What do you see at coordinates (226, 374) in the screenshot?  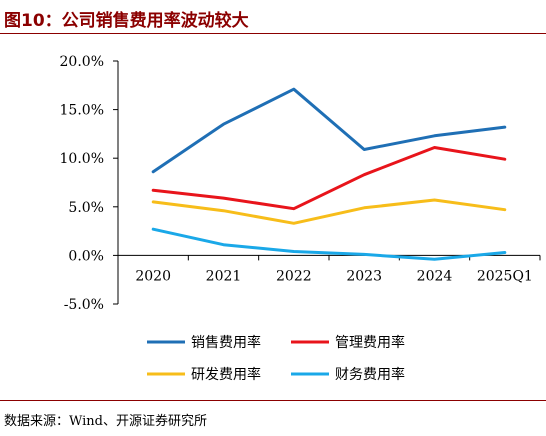 I see `legend-label: 研发费用率` at bounding box center [226, 374].